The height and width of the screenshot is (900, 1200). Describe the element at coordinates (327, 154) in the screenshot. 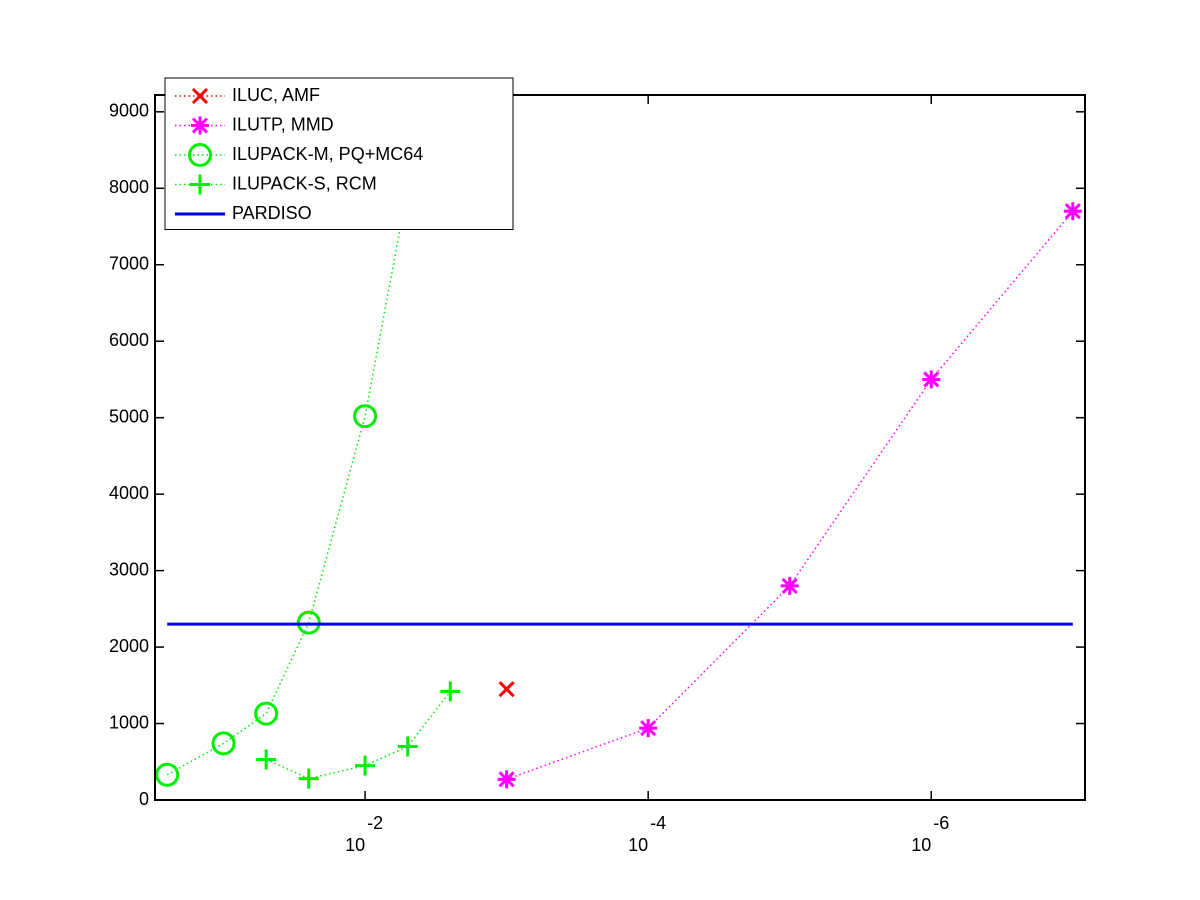

I see `legend-label: ILUPACK-M, PQ+MC64` at that location.